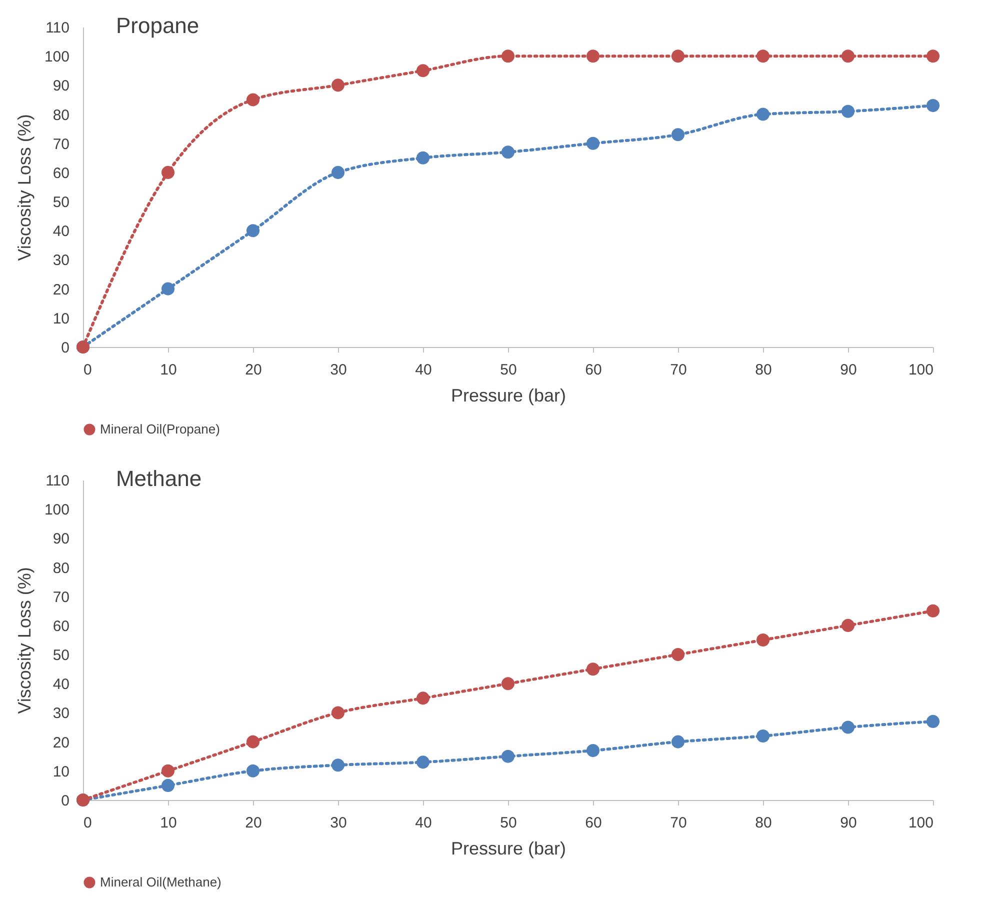 This screenshot has height=900, width=998. What do you see at coordinates (161, 882) in the screenshot?
I see `legend-label: Mineral Oil(Methane)` at bounding box center [161, 882].